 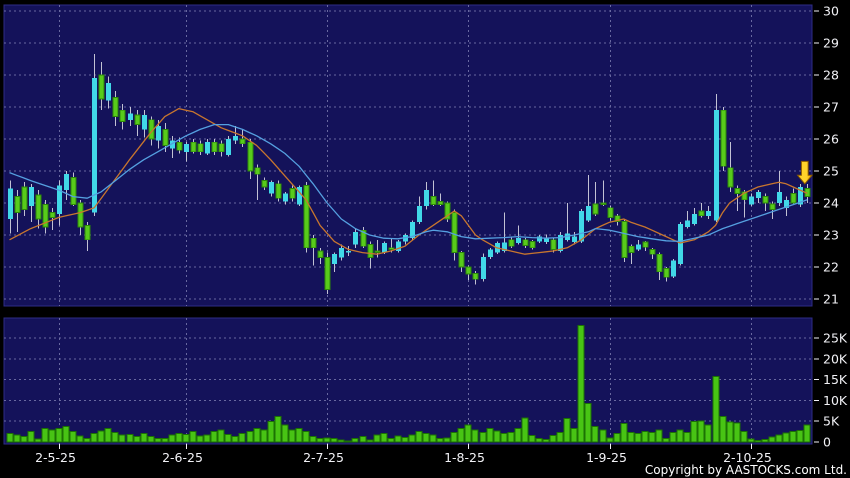 I want to click on date-label: 1-8-25, so click(x=464, y=457).